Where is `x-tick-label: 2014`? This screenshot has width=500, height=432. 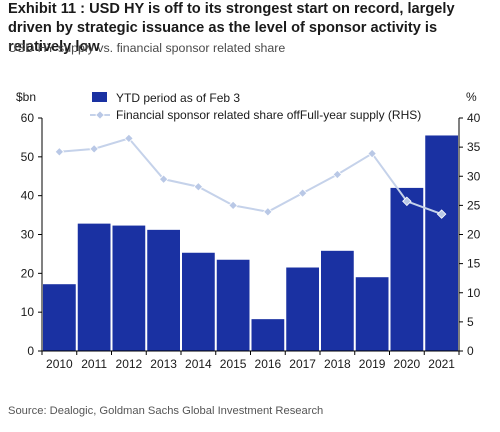 x-tick-label: 2014 is located at coordinates (198, 364).